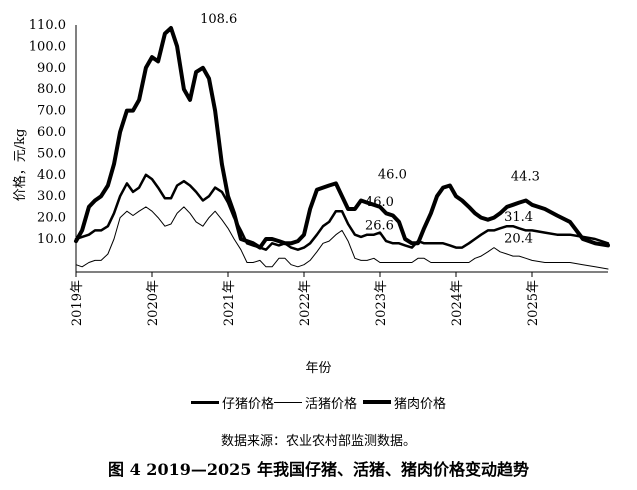 This screenshot has height=490, width=637. Describe the element at coordinates (47, 25) in the screenshot. I see `y-tick-label: 110.0` at that location.